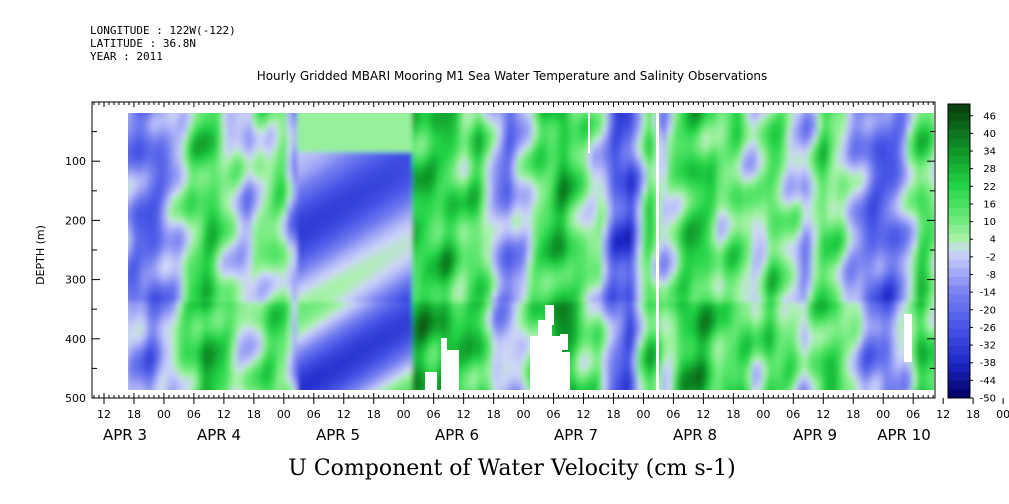  What do you see at coordinates (989, 169) in the screenshot?
I see `colorbar-label: 28` at bounding box center [989, 169].